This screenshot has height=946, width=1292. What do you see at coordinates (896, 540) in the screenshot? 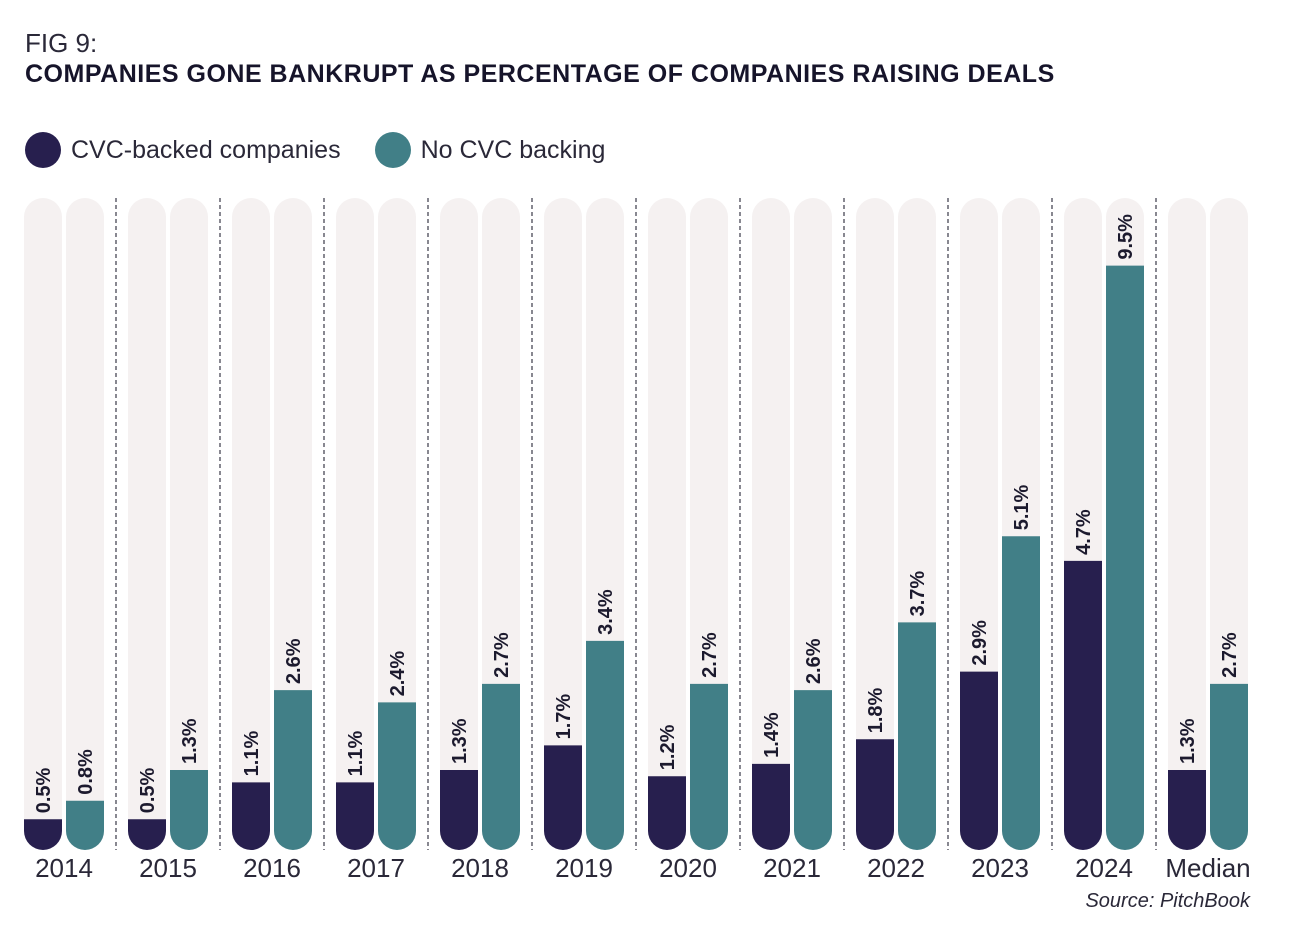
I see `bar-group-2022: 1.8% 3.7% 2022` at bounding box center [896, 540].